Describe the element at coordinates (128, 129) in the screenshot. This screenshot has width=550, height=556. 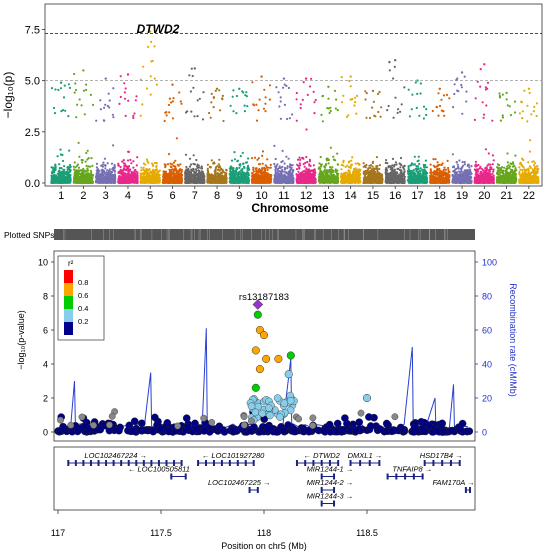
I see `chromosome-4-points` at that location.